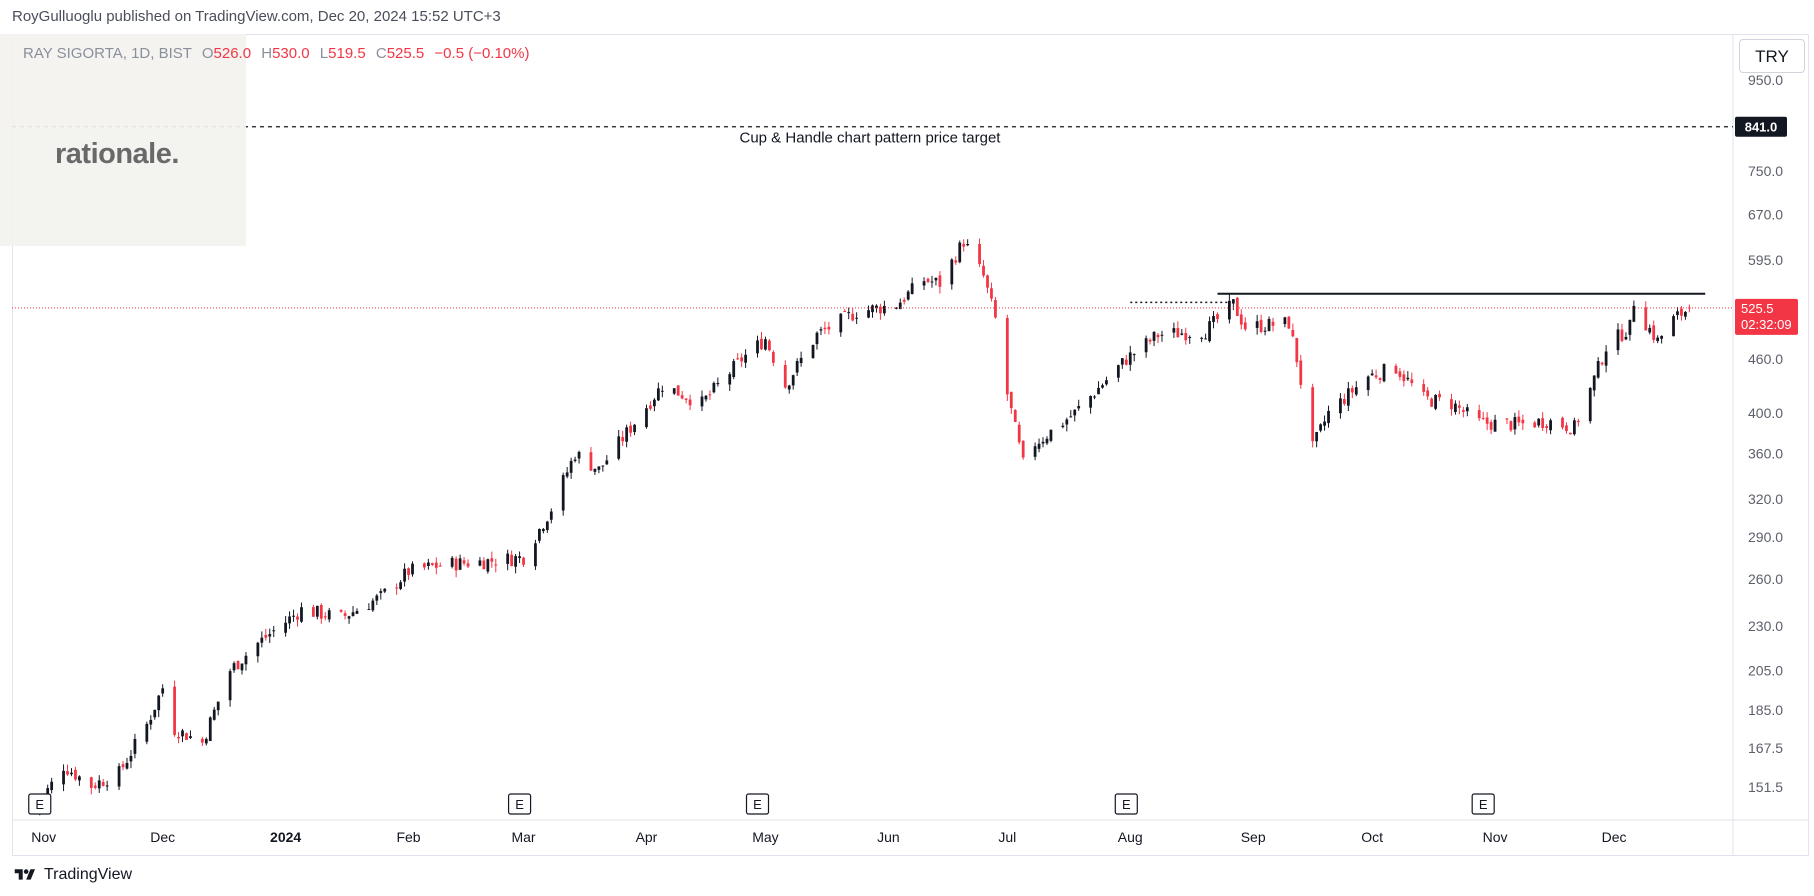 This screenshot has height=896, width=1814. Describe the element at coordinates (523, 837) in the screenshot. I see `x-tick-label: Mar` at that location.